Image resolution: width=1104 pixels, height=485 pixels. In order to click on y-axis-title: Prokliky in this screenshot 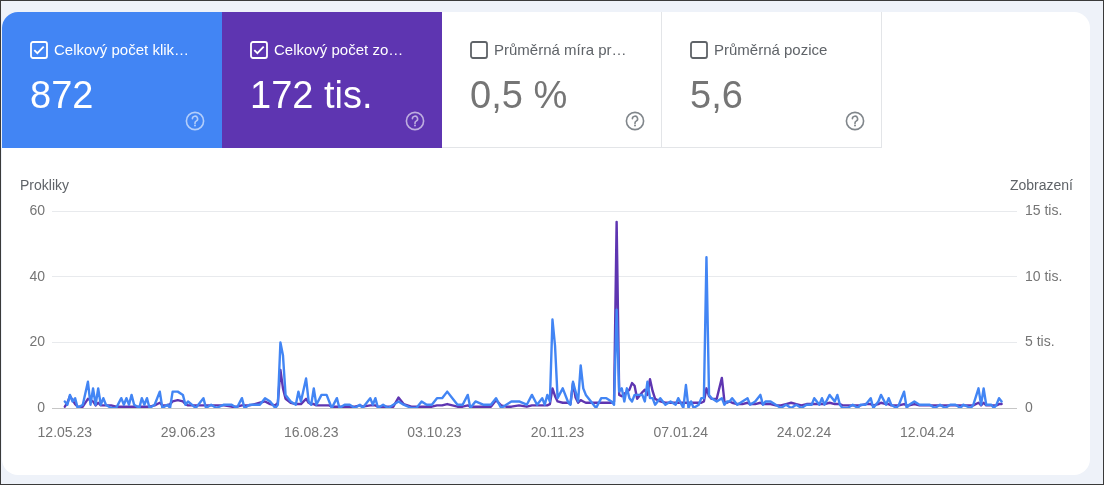, I will do `click(45, 185)`.